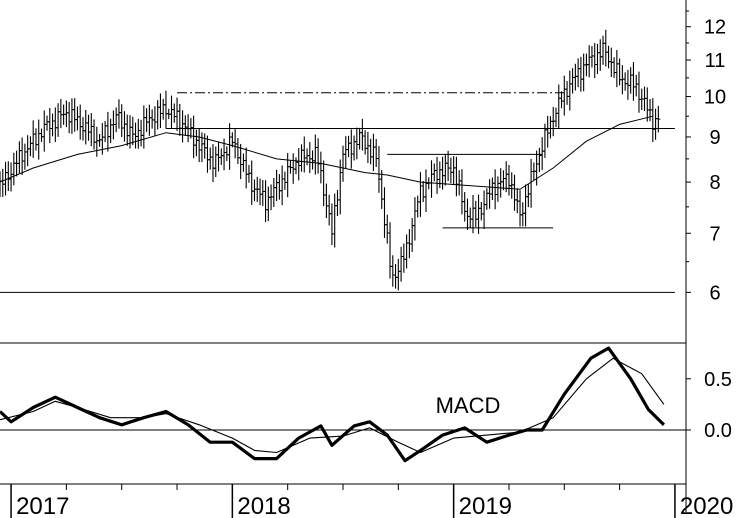 The width and height of the screenshot is (752, 518). I want to click on macd-y-tick-label: 0.0, so click(718, 431).